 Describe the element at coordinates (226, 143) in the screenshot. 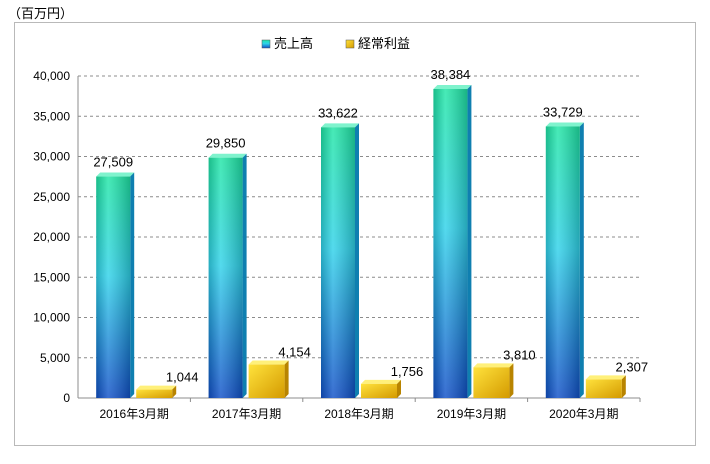

I see `data-label-sales: 29,850` at that location.